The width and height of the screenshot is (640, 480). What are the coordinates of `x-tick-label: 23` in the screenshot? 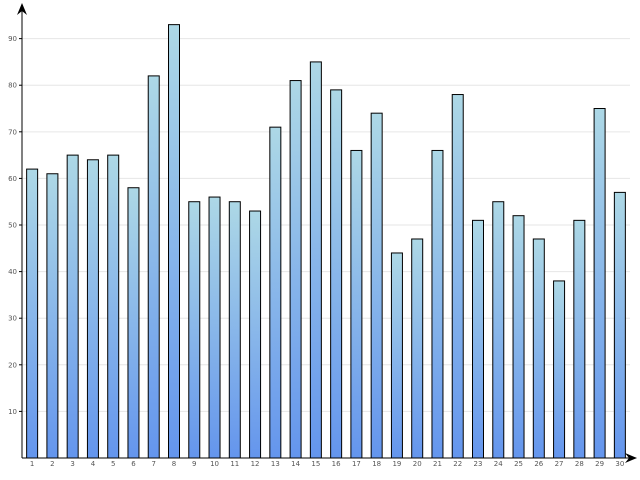 It's located at (478, 464).